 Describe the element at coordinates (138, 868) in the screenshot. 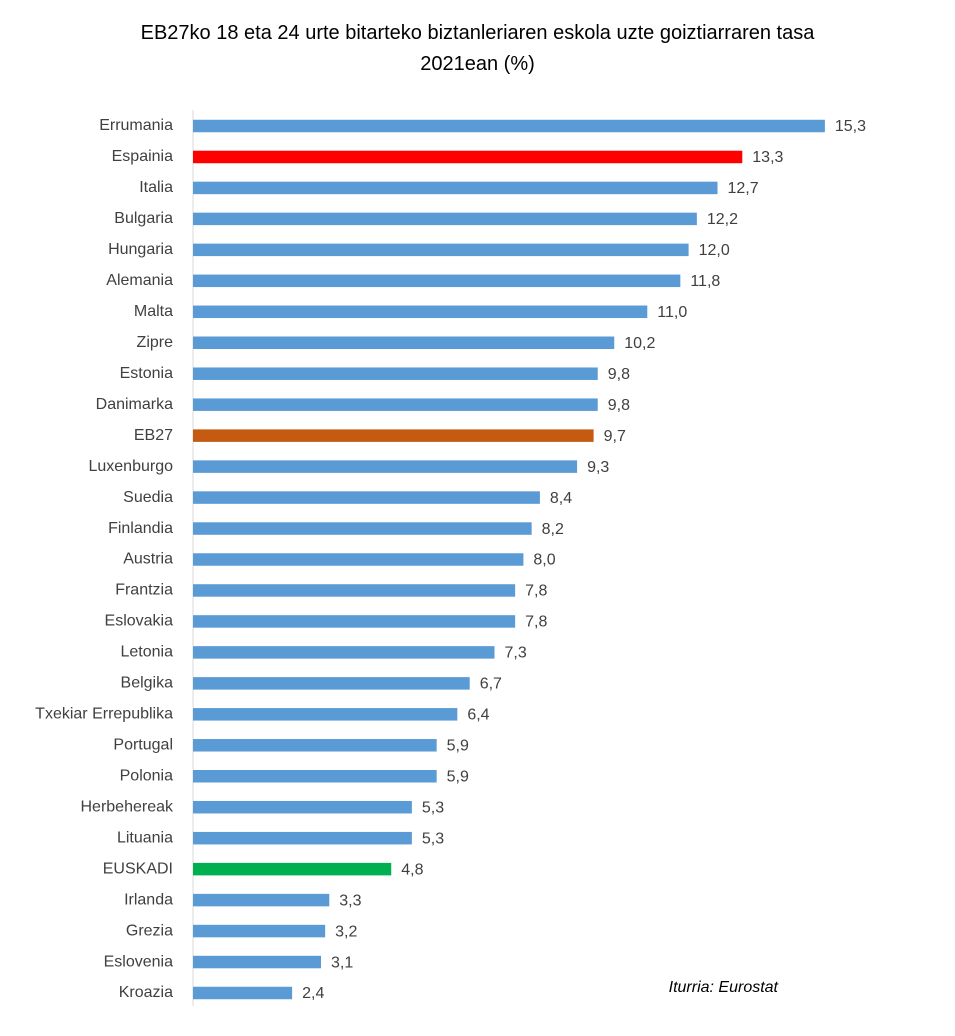

I see `category-label: EUSKADI` at that location.